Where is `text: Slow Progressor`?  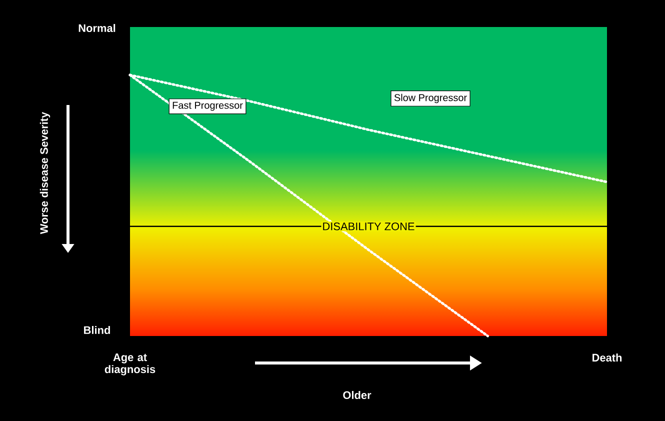
text: Slow Progressor is located at coordinates (430, 99).